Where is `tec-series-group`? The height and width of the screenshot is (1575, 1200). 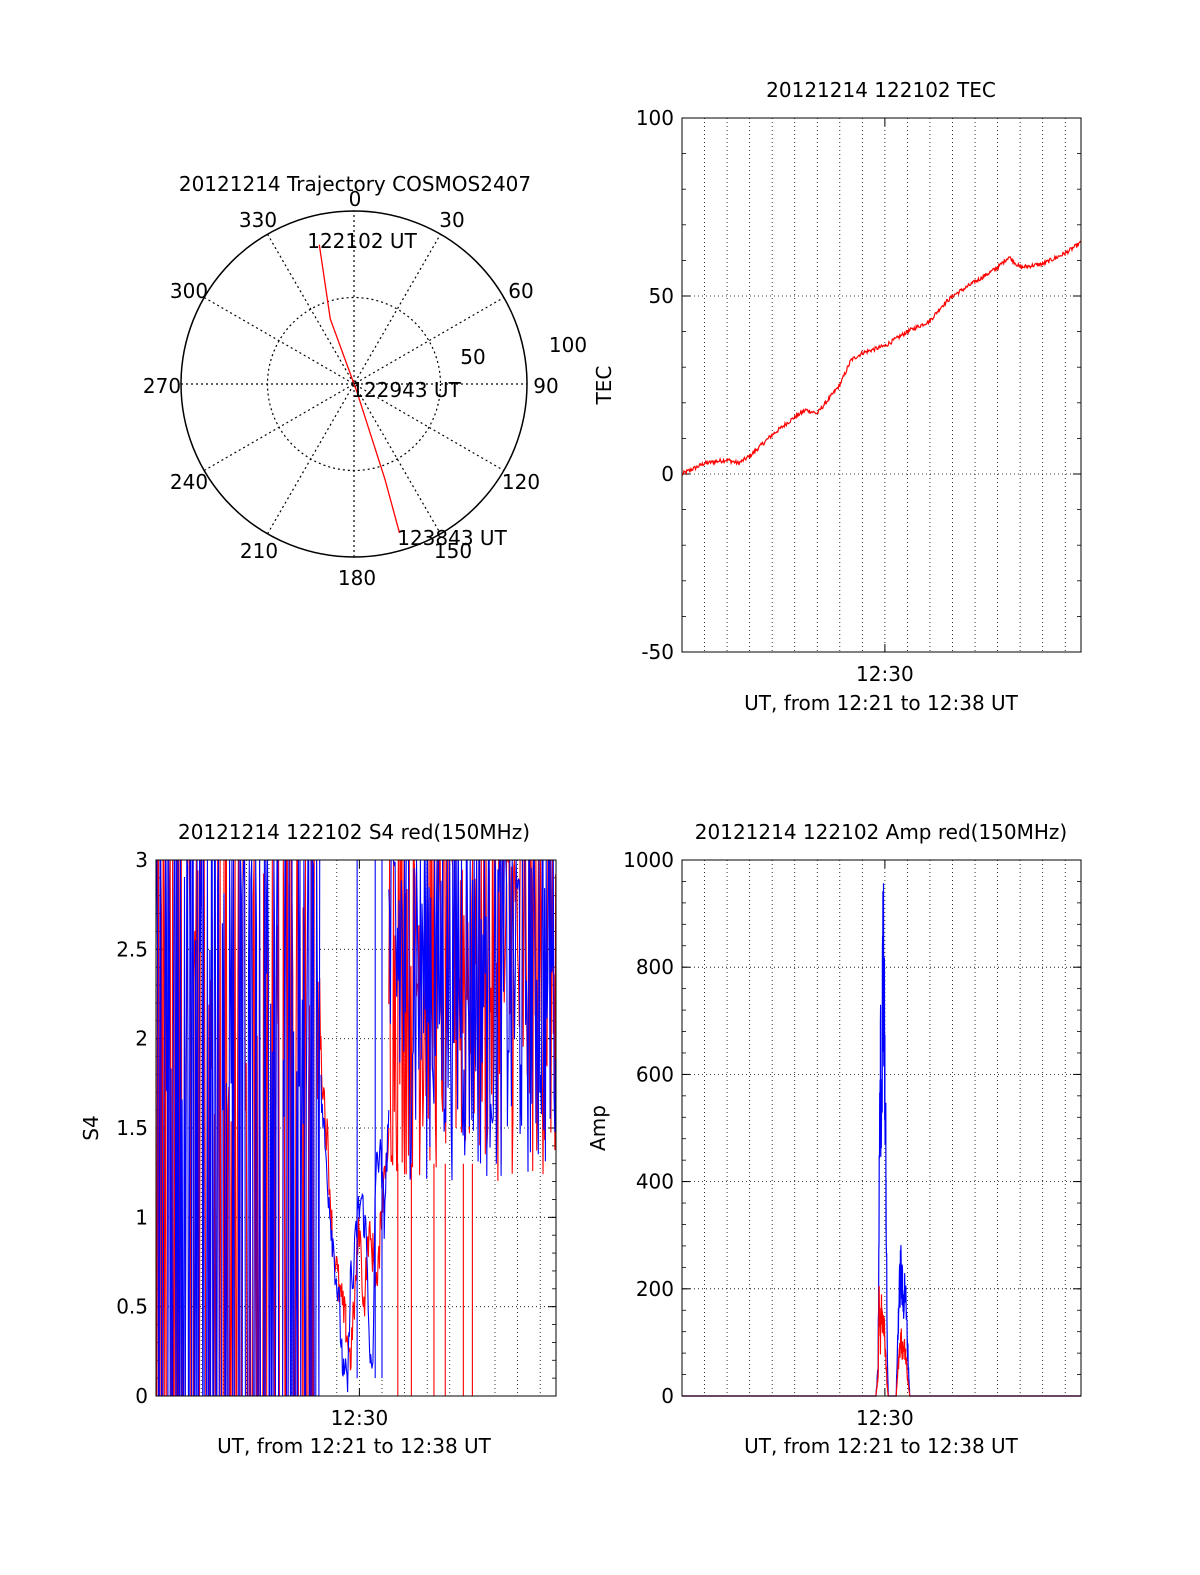
tec-series-group is located at coordinates (881, 358).